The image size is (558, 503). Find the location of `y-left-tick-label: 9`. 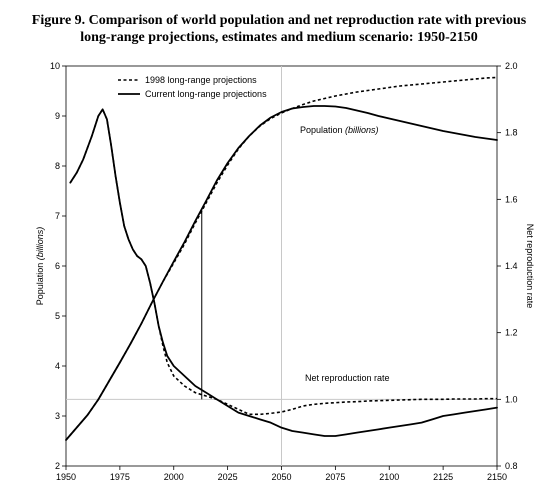

y-left-tick-label: 9 is located at coordinates (57, 116).